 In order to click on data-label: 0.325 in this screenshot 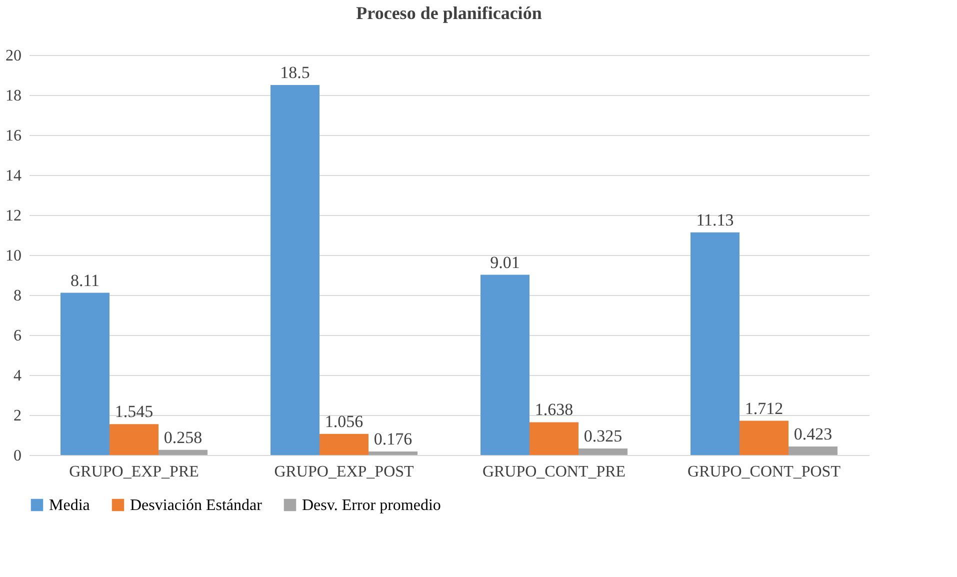, I will do `click(603, 436)`.